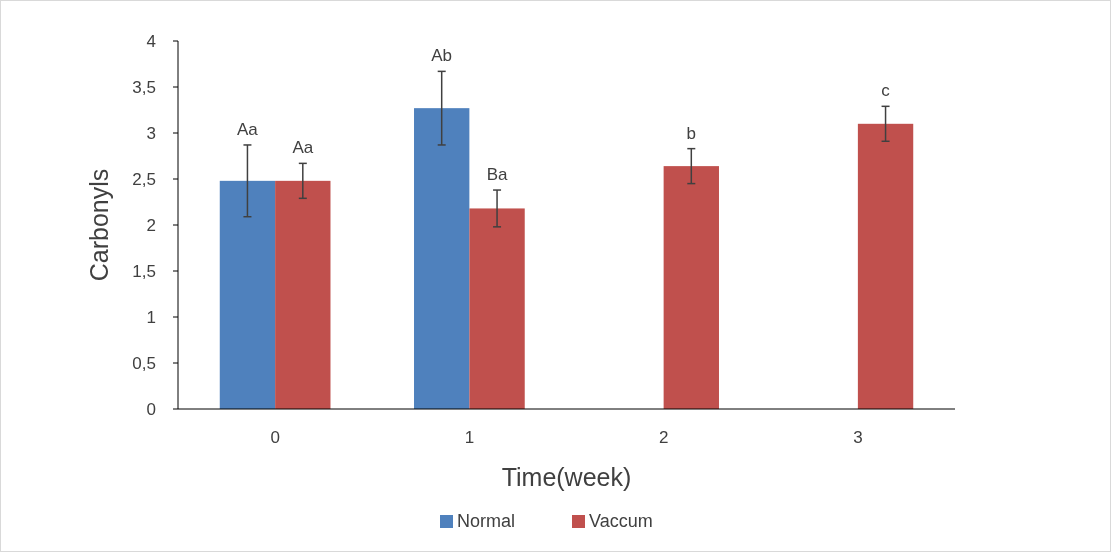 The image size is (1111, 552). I want to click on annotation: Ab, so click(442, 56).